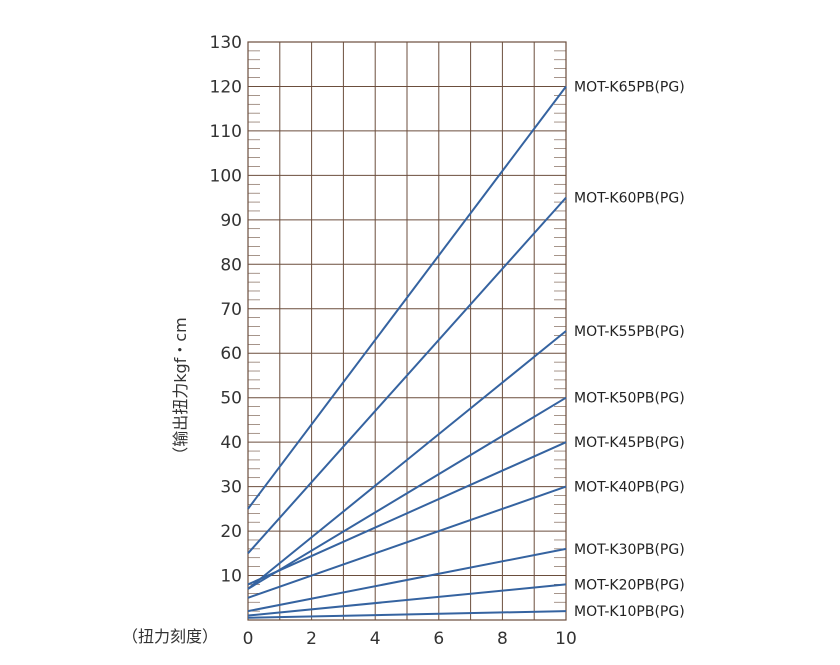  What do you see at coordinates (231, 443) in the screenshot?
I see `y-tick-label: 40` at bounding box center [231, 443].